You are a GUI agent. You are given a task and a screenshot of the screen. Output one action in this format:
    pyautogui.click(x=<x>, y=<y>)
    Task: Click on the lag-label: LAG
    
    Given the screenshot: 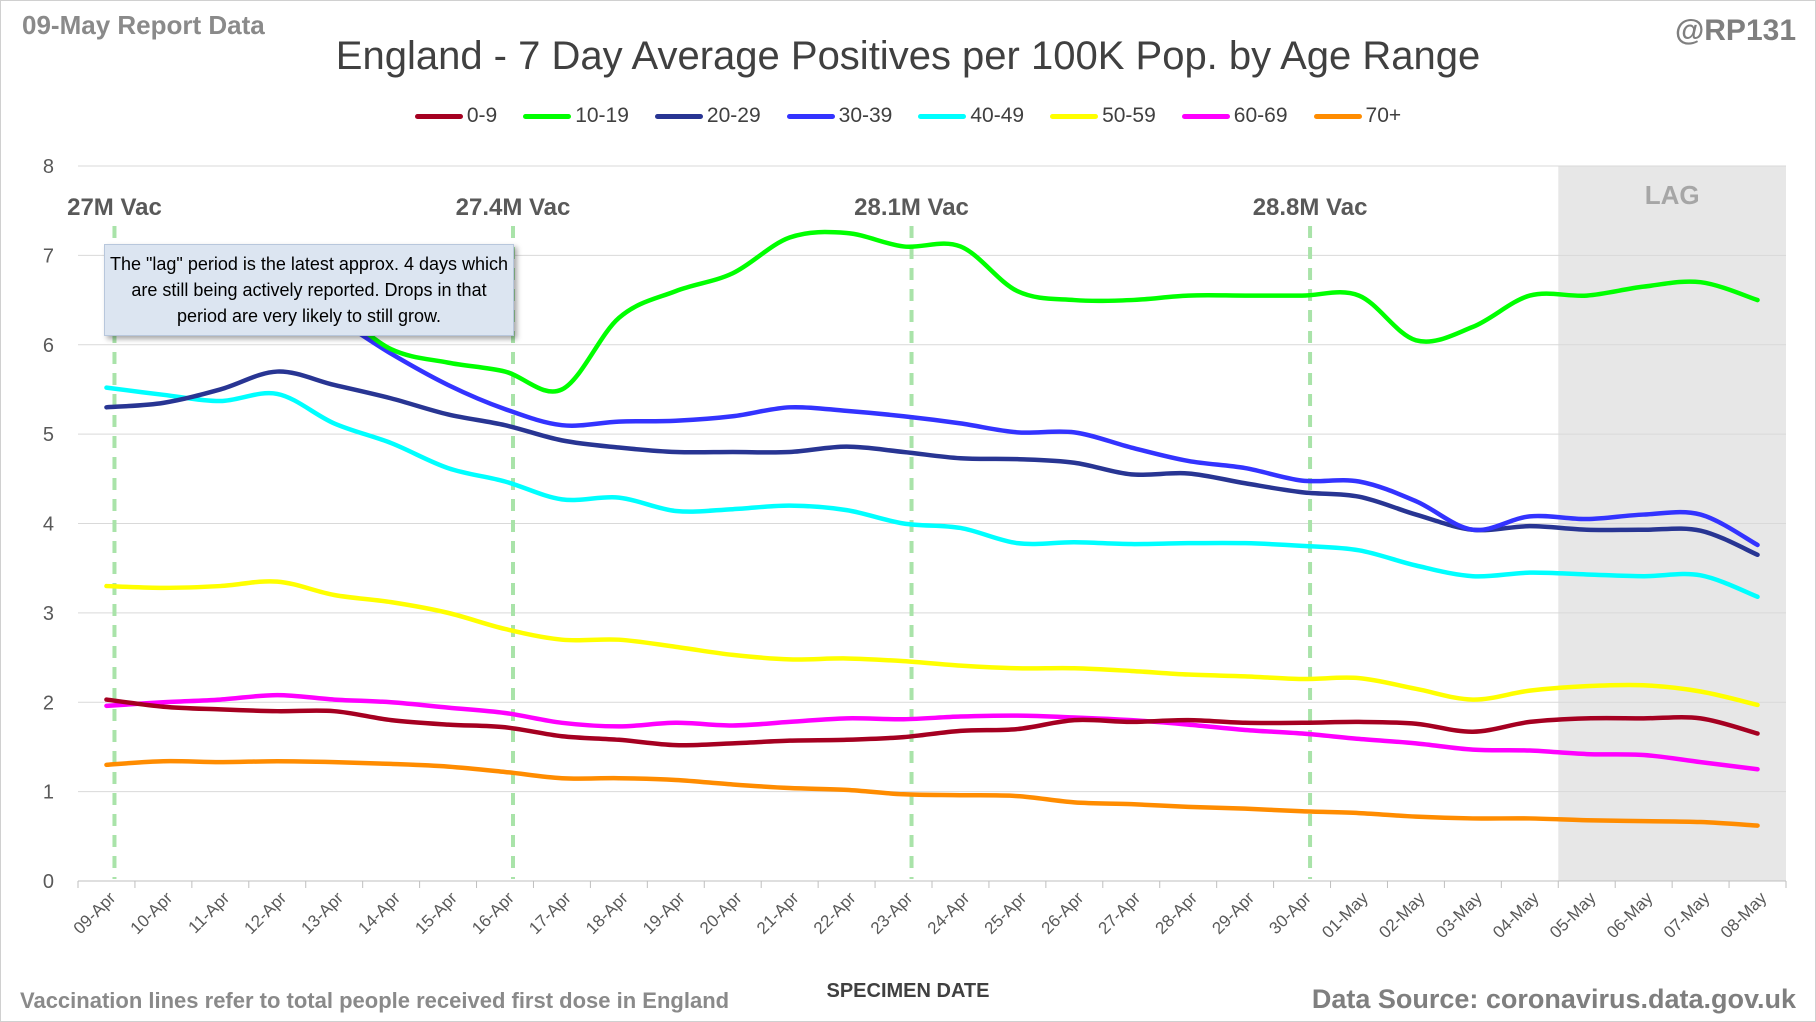 What is the action you would take?
    pyautogui.click(x=1672, y=195)
    